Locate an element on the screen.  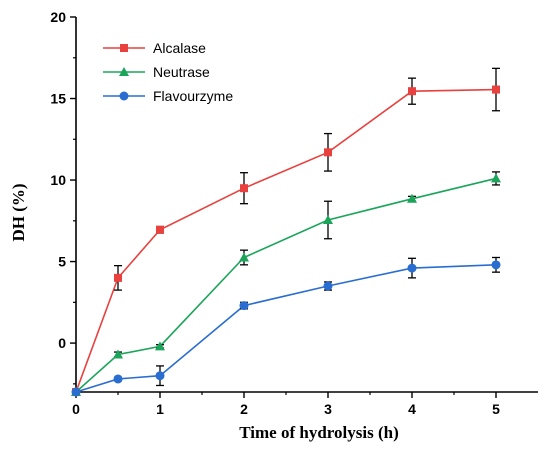
y-axis-title: DH (%) is located at coordinates (18, 212).